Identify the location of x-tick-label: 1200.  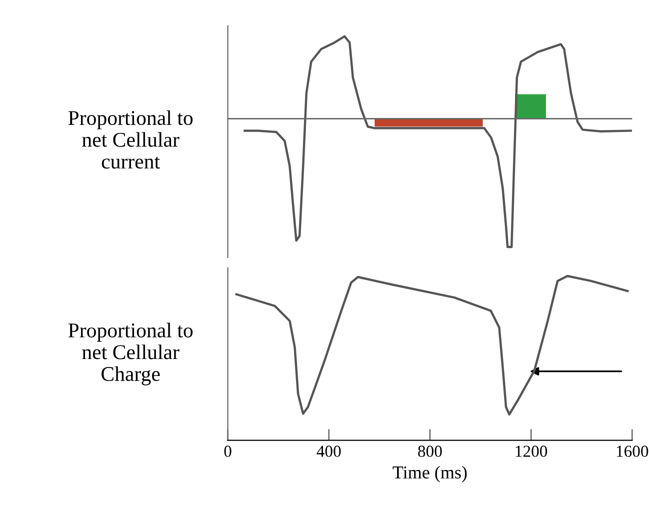
(532, 451).